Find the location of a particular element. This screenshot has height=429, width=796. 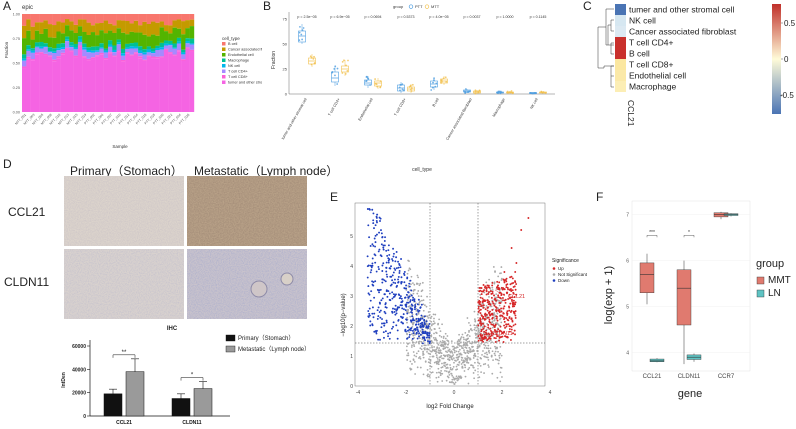

panel-b-pvalue: p = 1.0000 is located at coordinates (504, 17).